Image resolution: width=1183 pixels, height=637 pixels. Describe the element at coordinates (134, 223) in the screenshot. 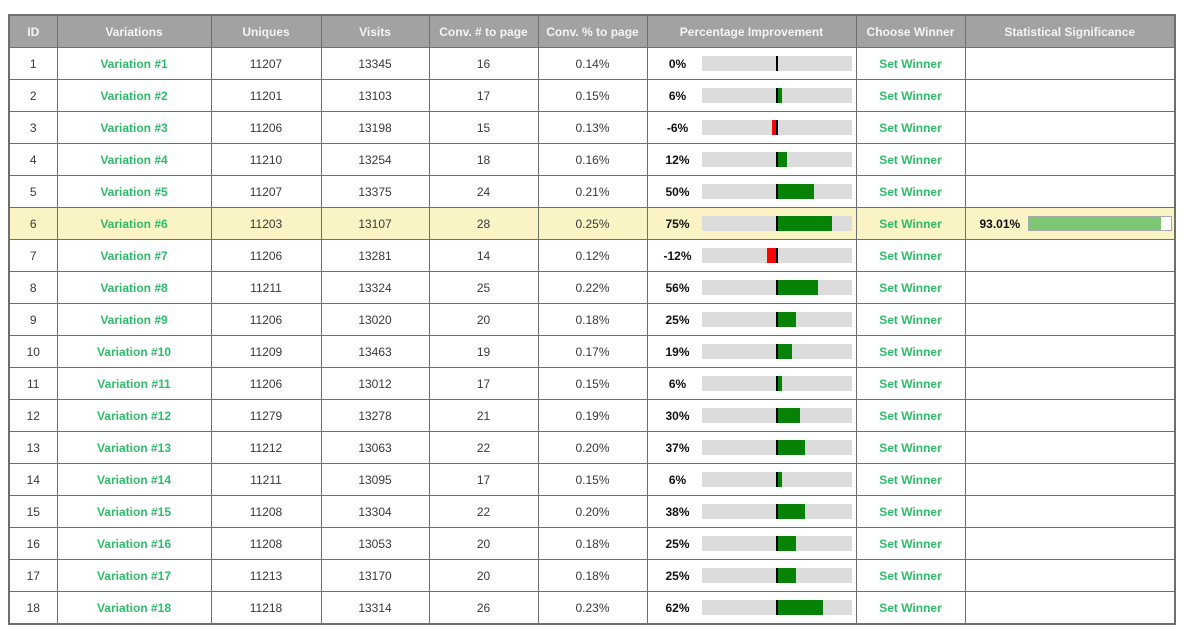

I see `variation-link: Variation #6` at that location.